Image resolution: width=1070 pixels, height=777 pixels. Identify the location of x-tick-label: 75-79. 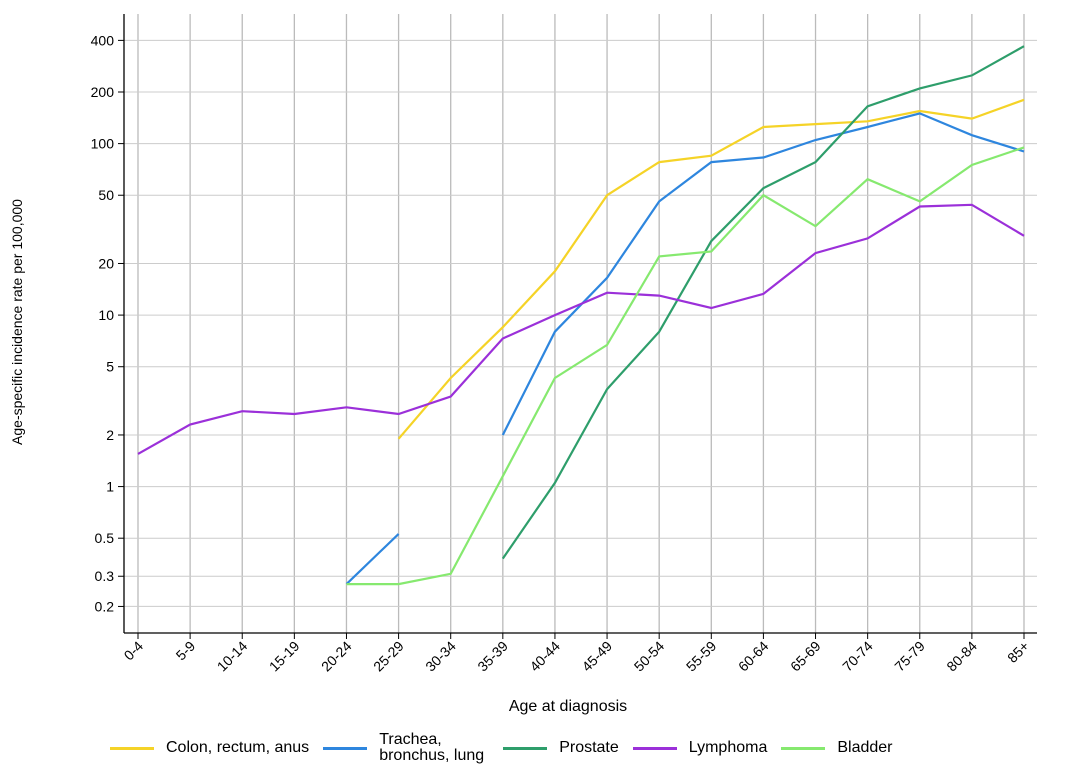
(909, 656).